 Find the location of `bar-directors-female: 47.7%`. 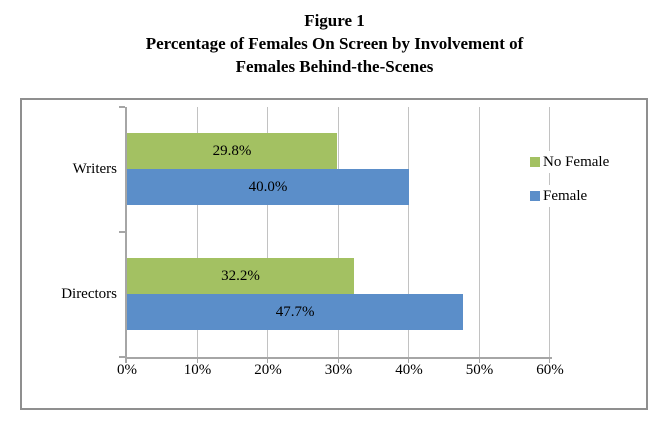

bar-directors-female: 47.7% is located at coordinates (295, 312).